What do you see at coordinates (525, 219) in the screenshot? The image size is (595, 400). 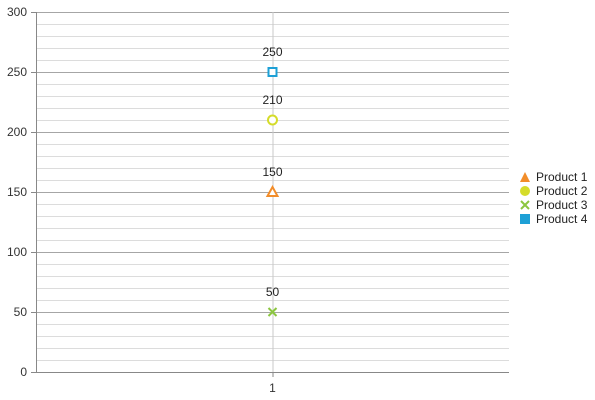 I see `square-marker-icon` at bounding box center [525, 219].